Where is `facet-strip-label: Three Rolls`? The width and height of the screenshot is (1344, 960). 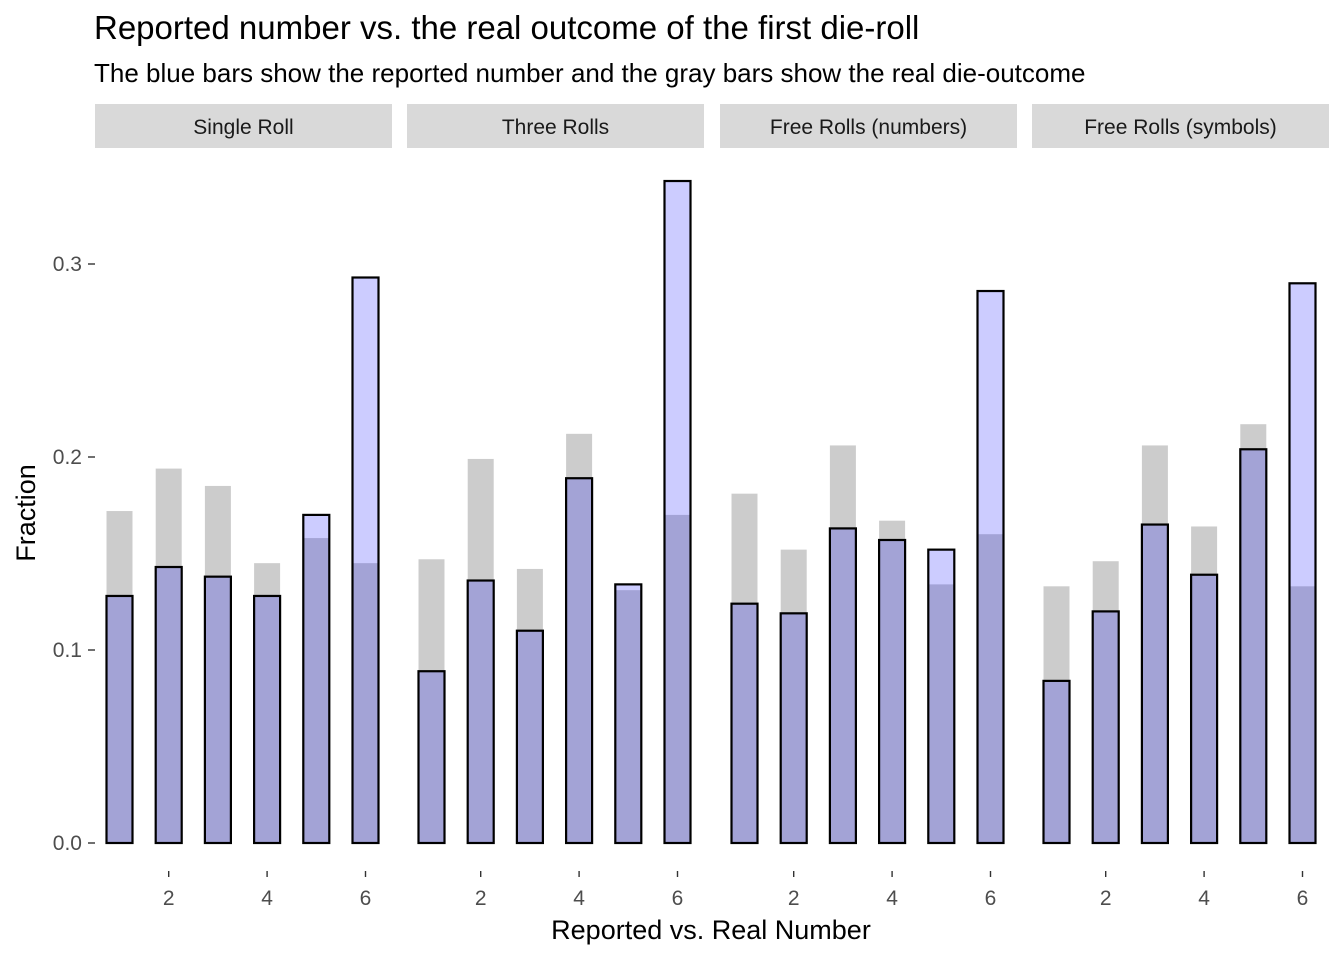
facet-strip-label: Three Rolls is located at coordinates (555, 127).